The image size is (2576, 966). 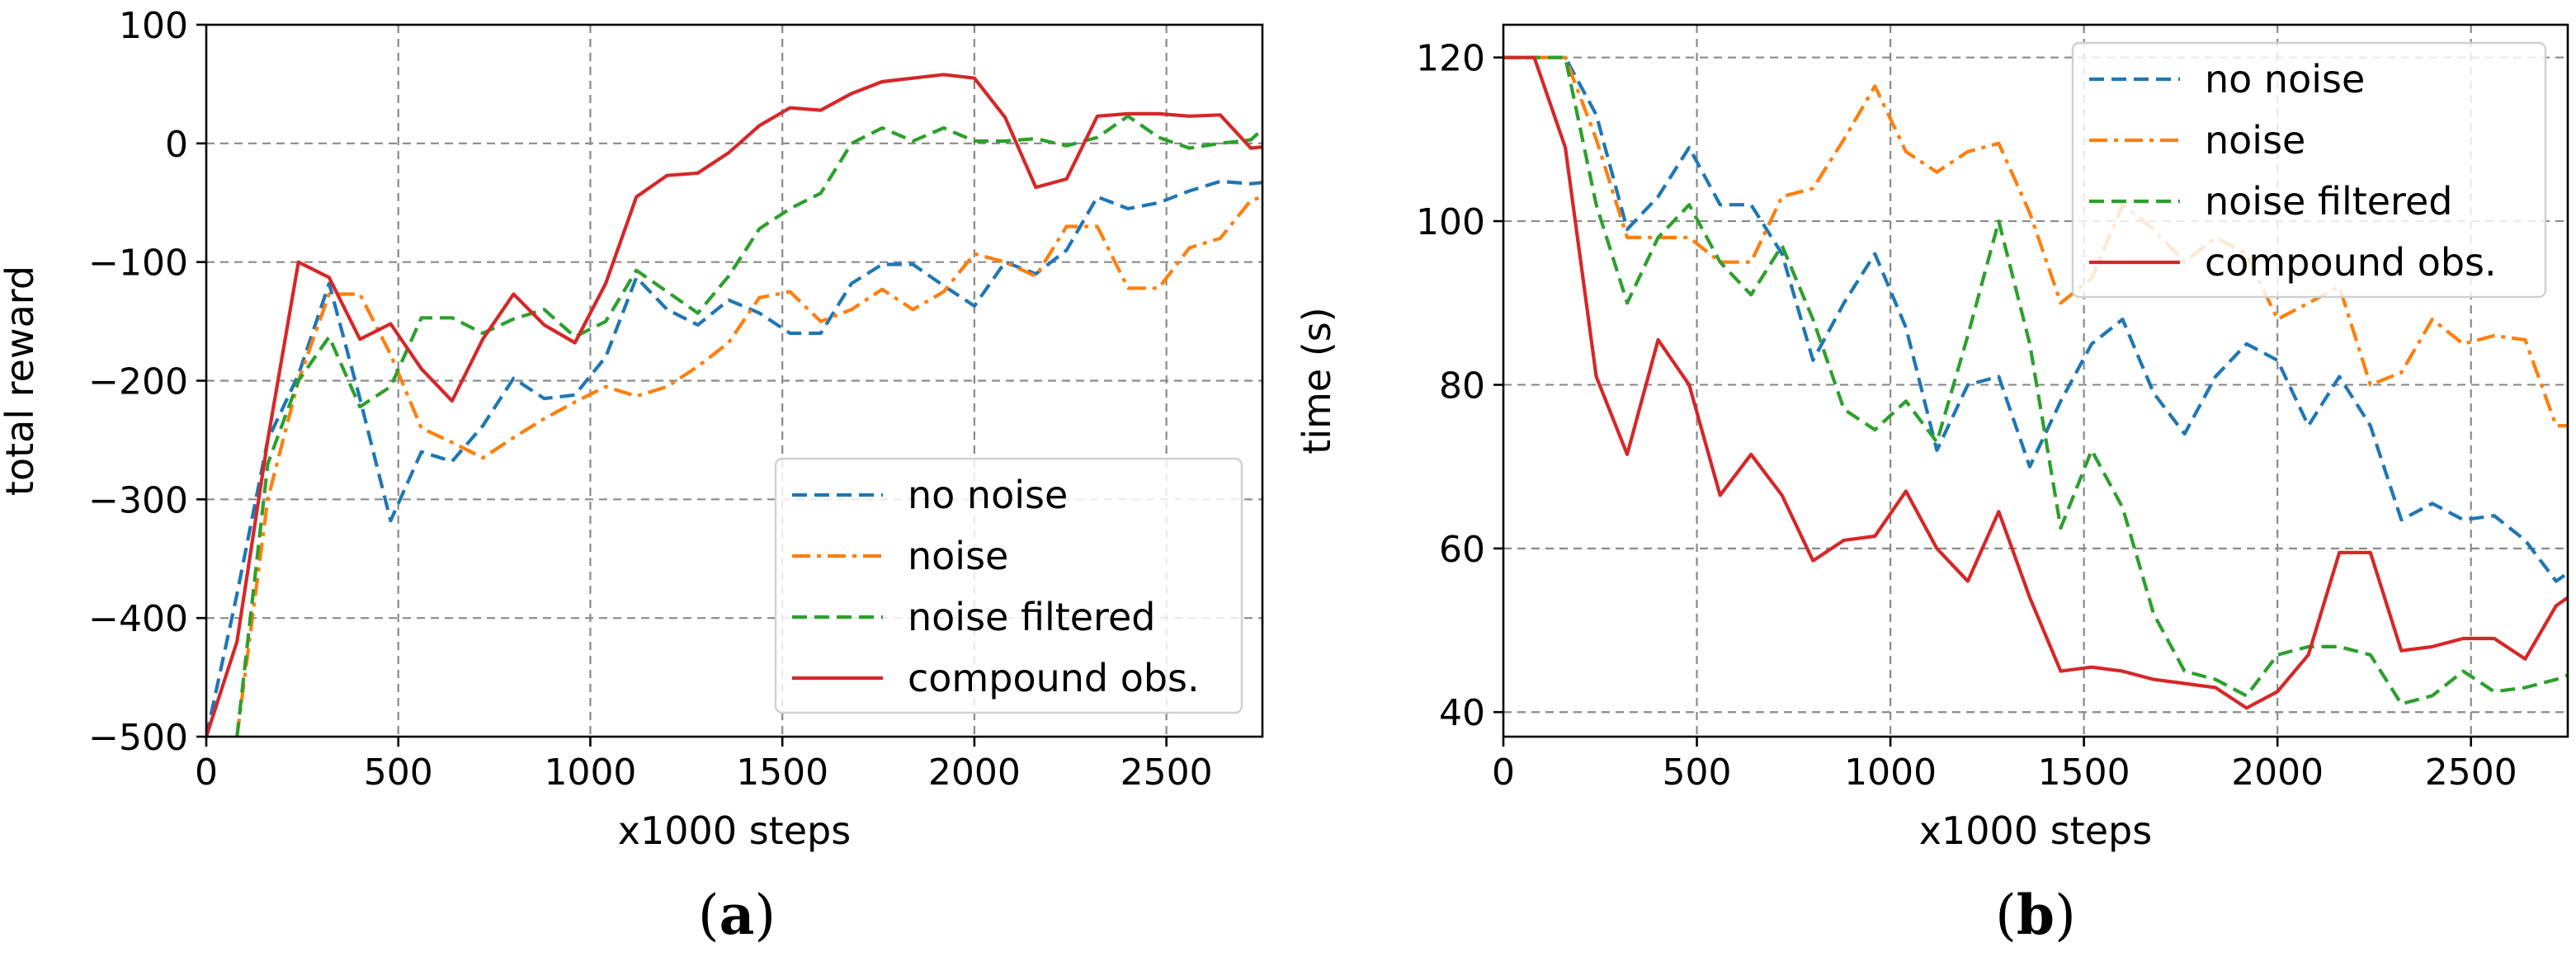 What do you see at coordinates (138, 382) in the screenshot?
I see `y-tick-label: −200` at bounding box center [138, 382].